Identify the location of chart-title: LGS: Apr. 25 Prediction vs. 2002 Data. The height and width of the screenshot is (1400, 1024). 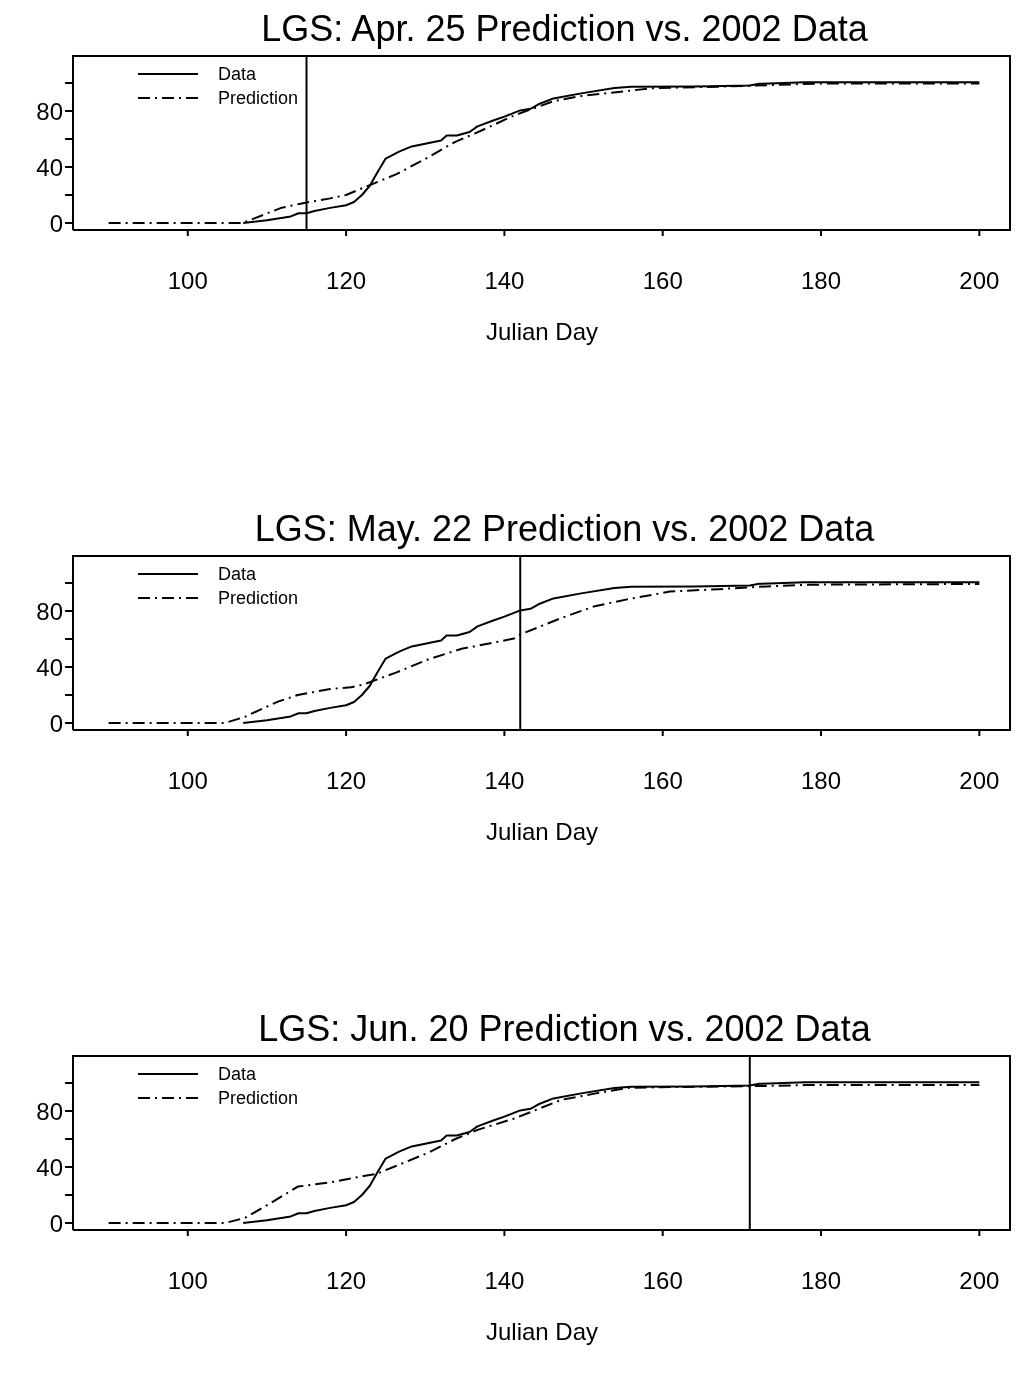
(564, 29).